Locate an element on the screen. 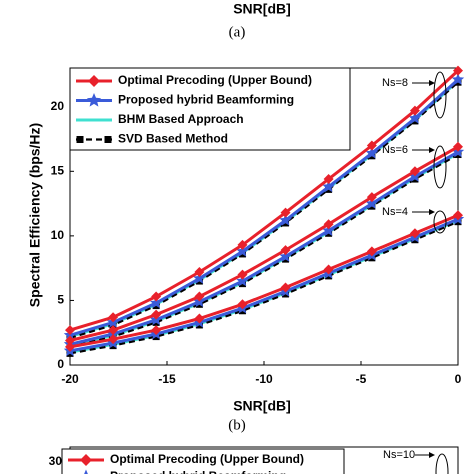 This screenshot has width=474, height=474. legend-label: SVD Based Method is located at coordinates (173, 139).